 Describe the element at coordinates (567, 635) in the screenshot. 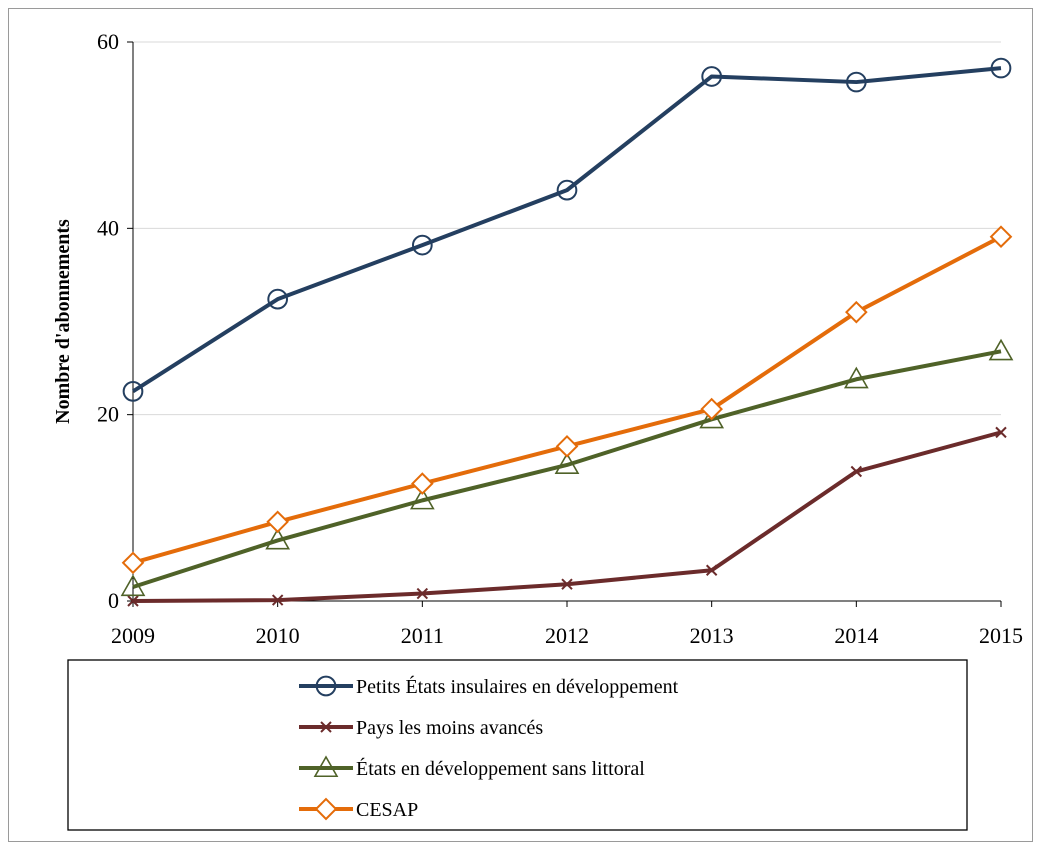

I see `x-tick-label: 2012` at that location.